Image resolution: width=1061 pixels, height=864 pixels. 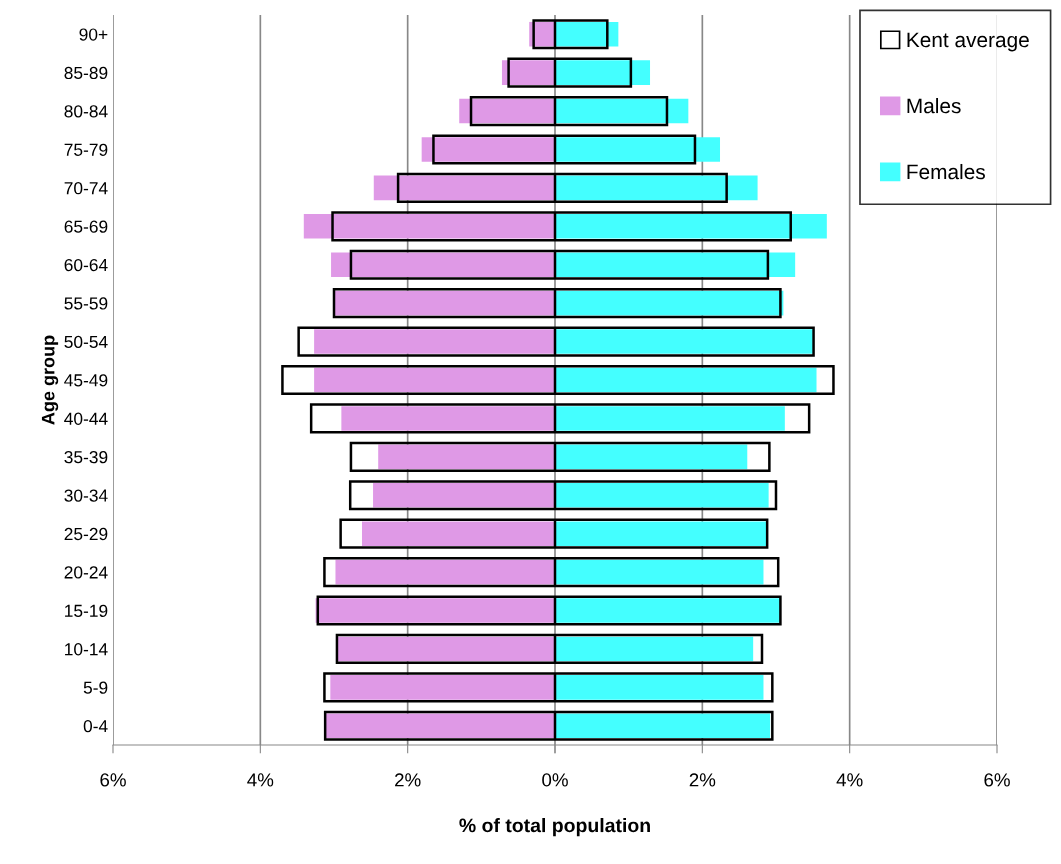 What do you see at coordinates (86, 649) in the screenshot?
I see `y-tick-label: 10-14` at bounding box center [86, 649].